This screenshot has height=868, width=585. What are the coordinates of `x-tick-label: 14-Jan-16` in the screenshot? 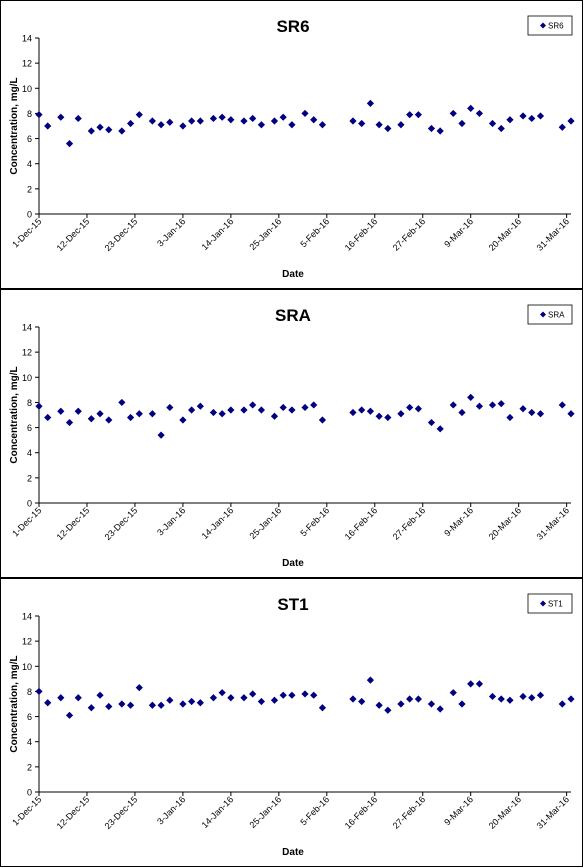 It's located at (218, 234).